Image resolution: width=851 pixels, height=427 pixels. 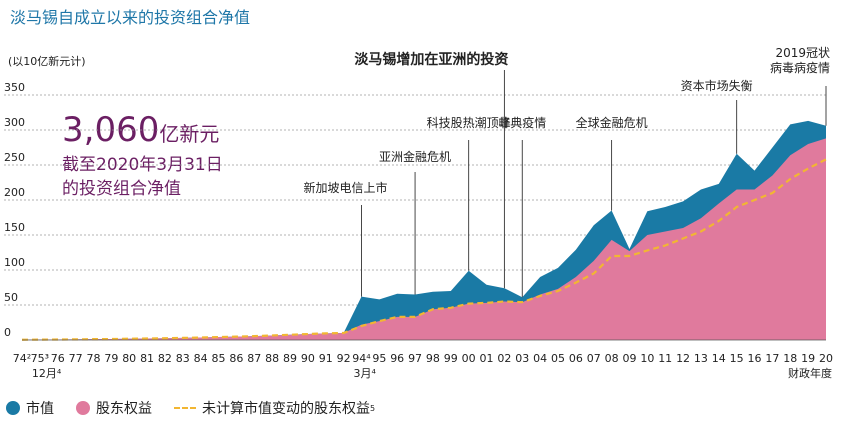 What do you see at coordinates (345, 187) in the screenshot?
I see `annotation-label: 新加坡电信上市` at bounding box center [345, 187].